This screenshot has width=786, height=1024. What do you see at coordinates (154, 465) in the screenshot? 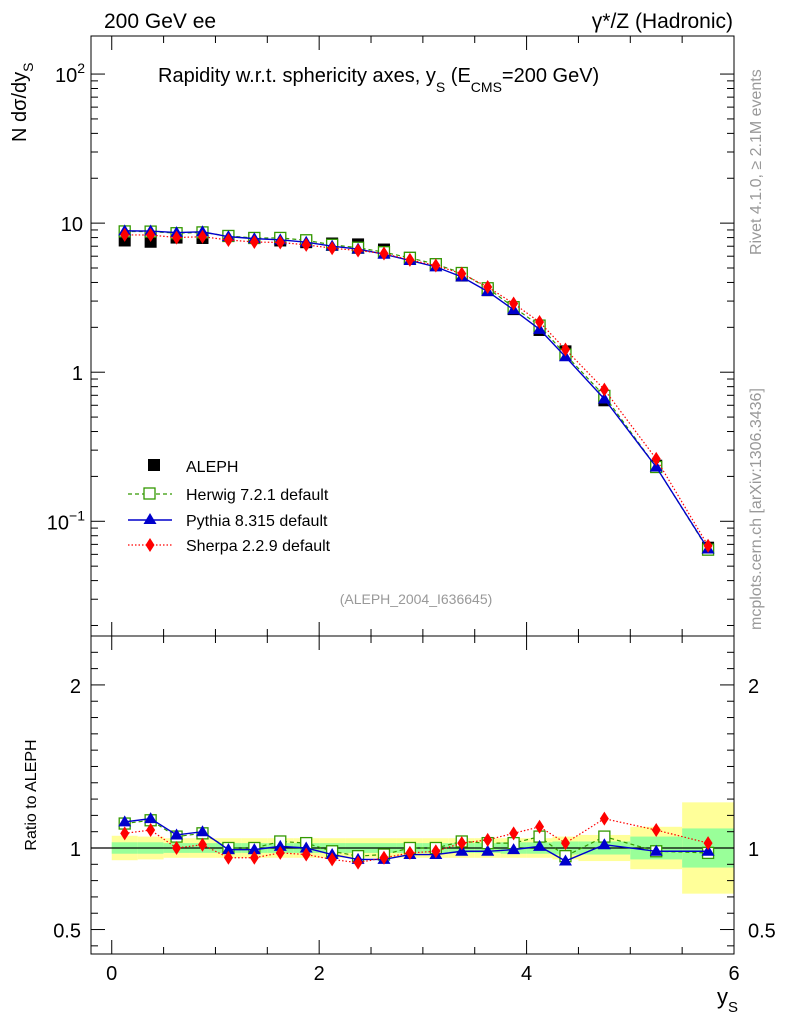
I see `legend-marker-aleph` at bounding box center [154, 465].